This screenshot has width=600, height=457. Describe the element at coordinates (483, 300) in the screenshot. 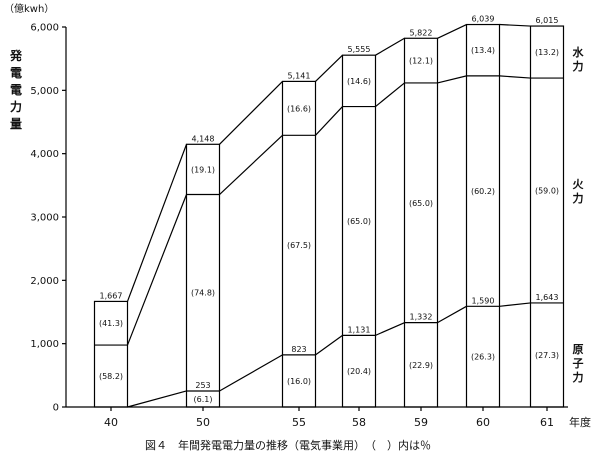

I see `nuclear-value-label: 1,590` at that location.